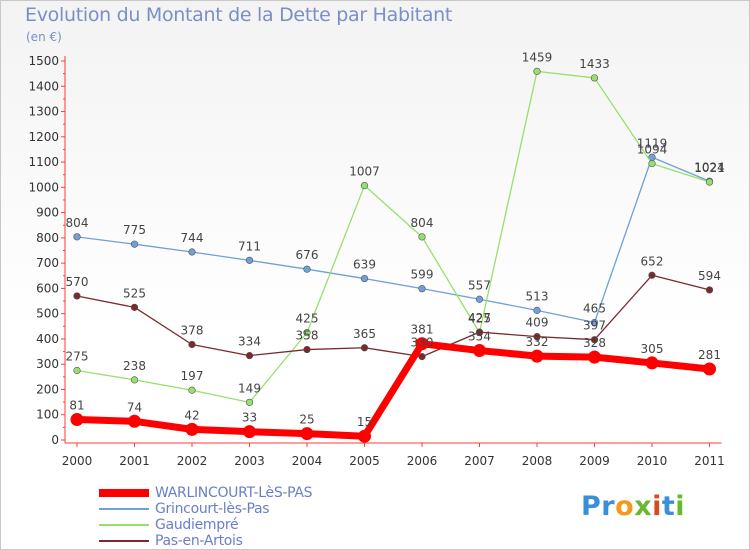  Describe the element at coordinates (652, 461) in the screenshot. I see `x-tick-label: 2010` at that location.